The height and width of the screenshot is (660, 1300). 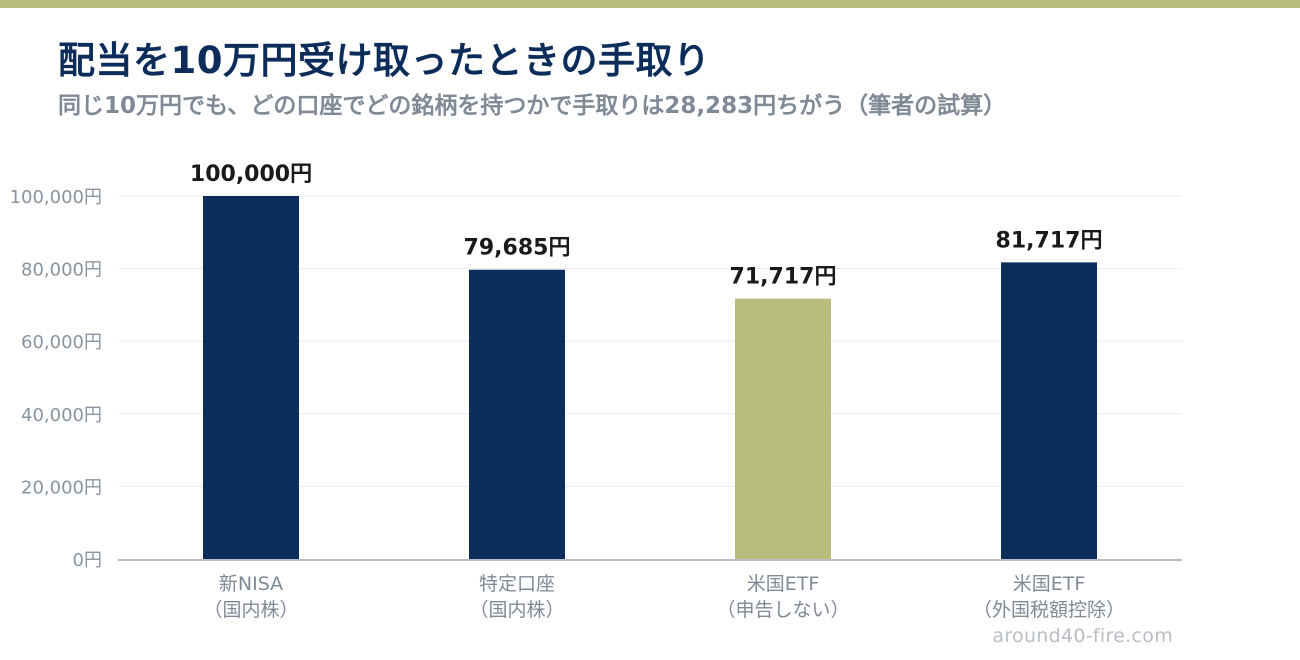 What do you see at coordinates (782, 610) in the screenshot?
I see `x-tick-label: （申告しない）` at bounding box center [782, 610].